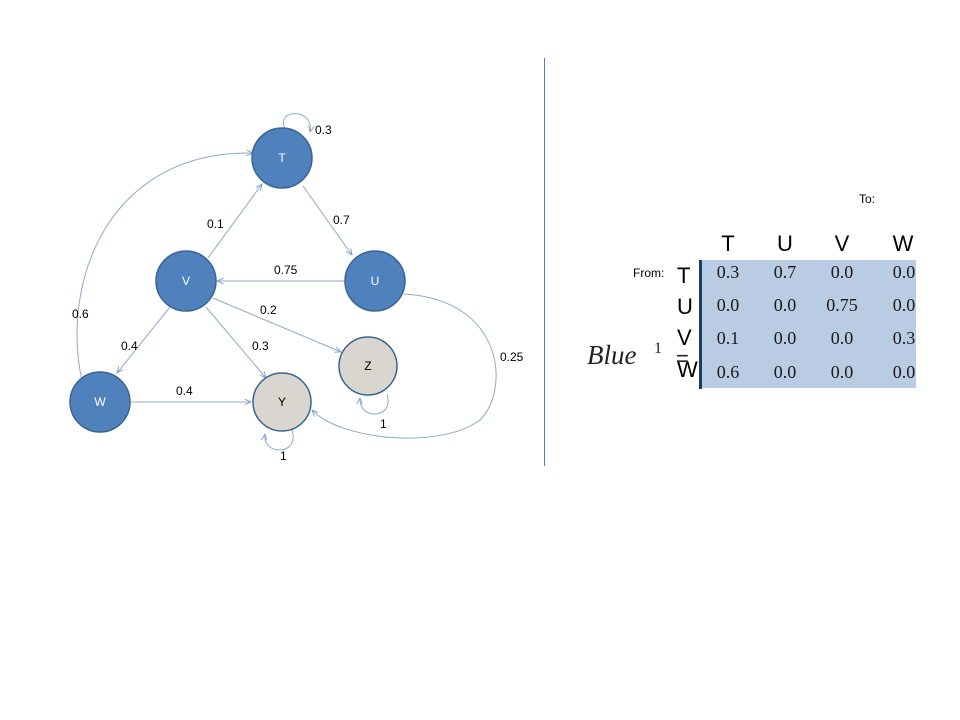  I want to click on edge-W-T, so click(164, 267).